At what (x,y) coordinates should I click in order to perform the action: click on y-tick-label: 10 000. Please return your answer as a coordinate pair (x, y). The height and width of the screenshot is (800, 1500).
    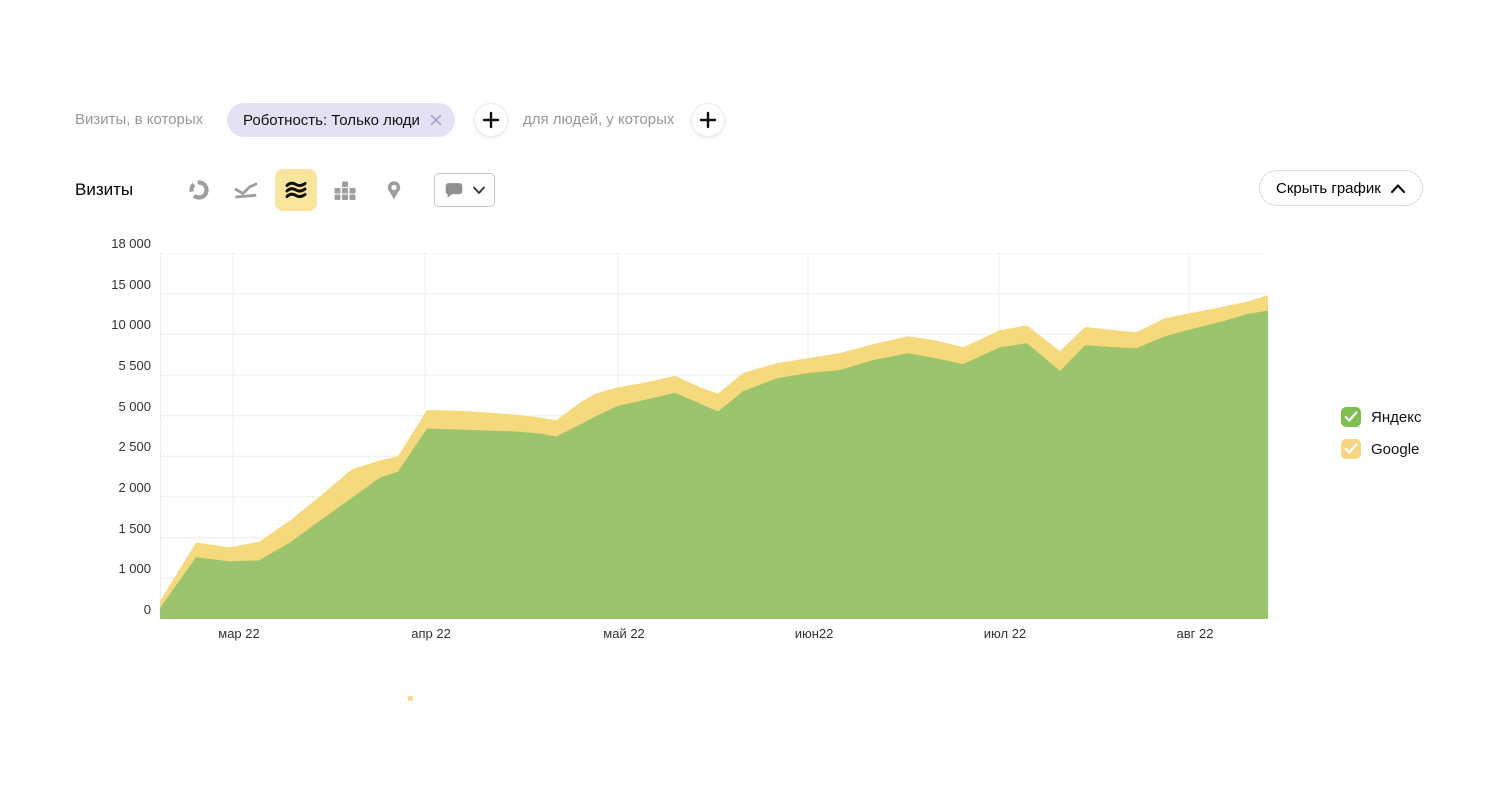
    Looking at the image, I should click on (131, 325).